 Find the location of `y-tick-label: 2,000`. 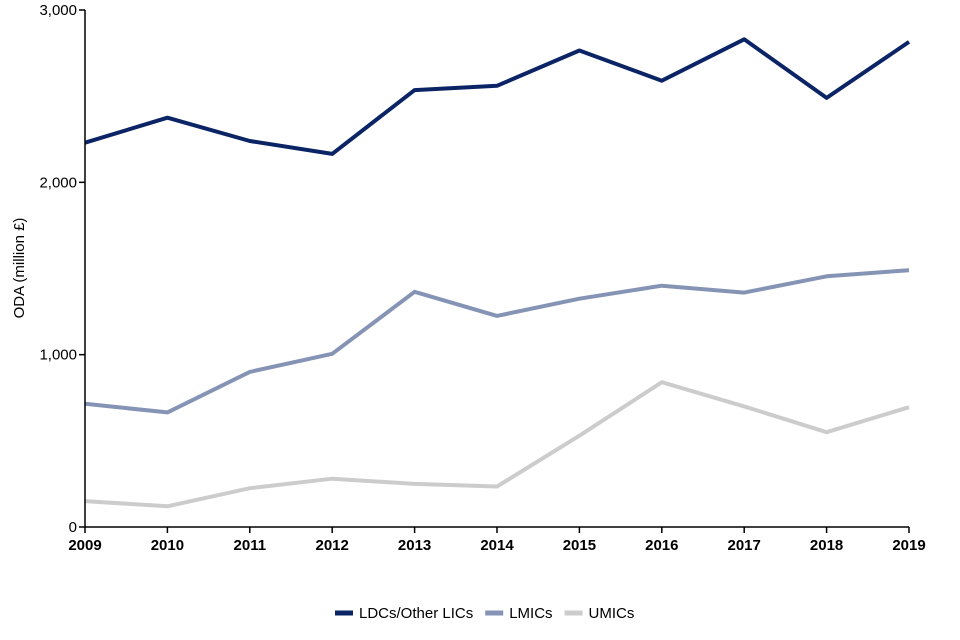

y-tick-label: 2,000 is located at coordinates (58, 182).